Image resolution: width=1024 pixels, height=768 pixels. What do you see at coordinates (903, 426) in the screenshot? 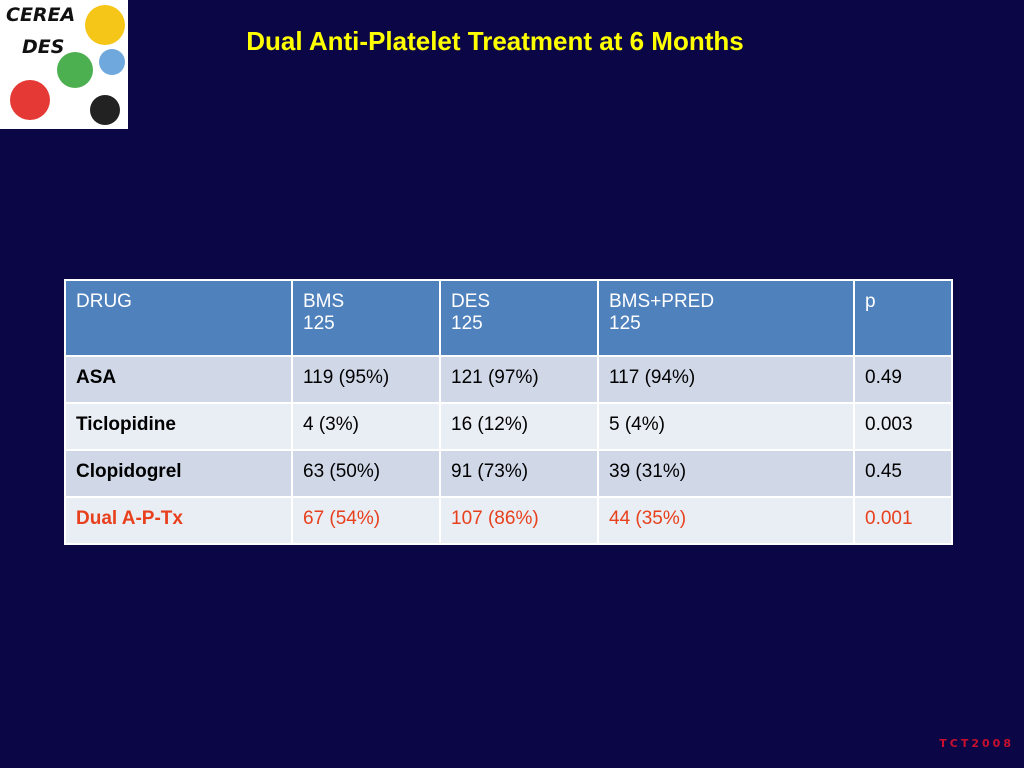
I see `table-cell: 0.003` at bounding box center [903, 426].